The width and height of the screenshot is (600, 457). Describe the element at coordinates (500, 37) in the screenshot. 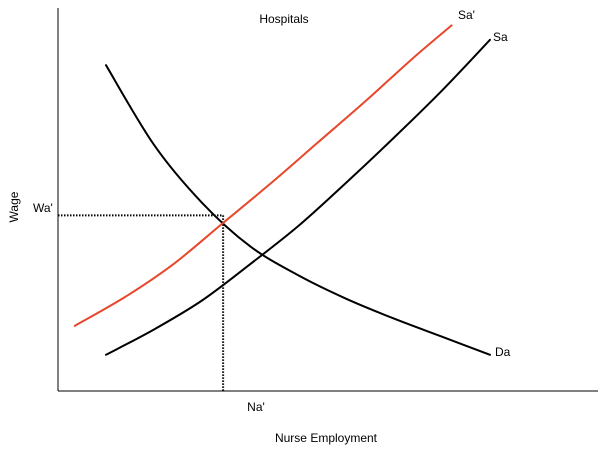

I see `series-label-sa: Sa` at that location.